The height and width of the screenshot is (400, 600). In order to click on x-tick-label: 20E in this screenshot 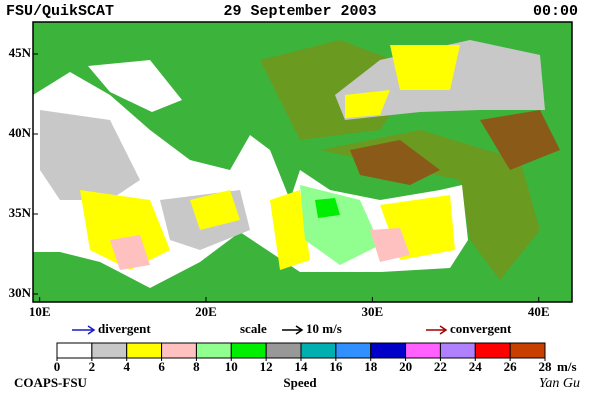, I will do `click(206, 311)`.